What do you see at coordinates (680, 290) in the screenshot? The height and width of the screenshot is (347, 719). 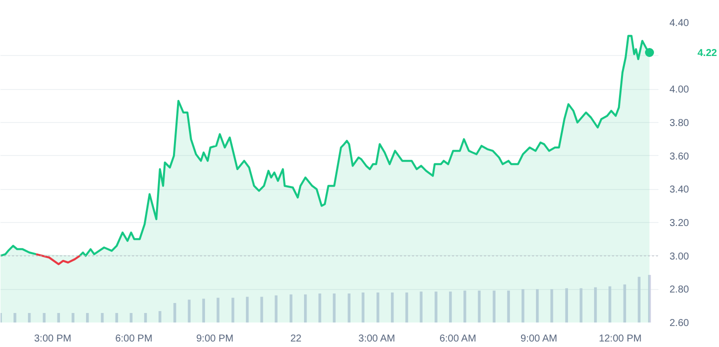 I see `y-tick-label: 2.80` at bounding box center [680, 290].